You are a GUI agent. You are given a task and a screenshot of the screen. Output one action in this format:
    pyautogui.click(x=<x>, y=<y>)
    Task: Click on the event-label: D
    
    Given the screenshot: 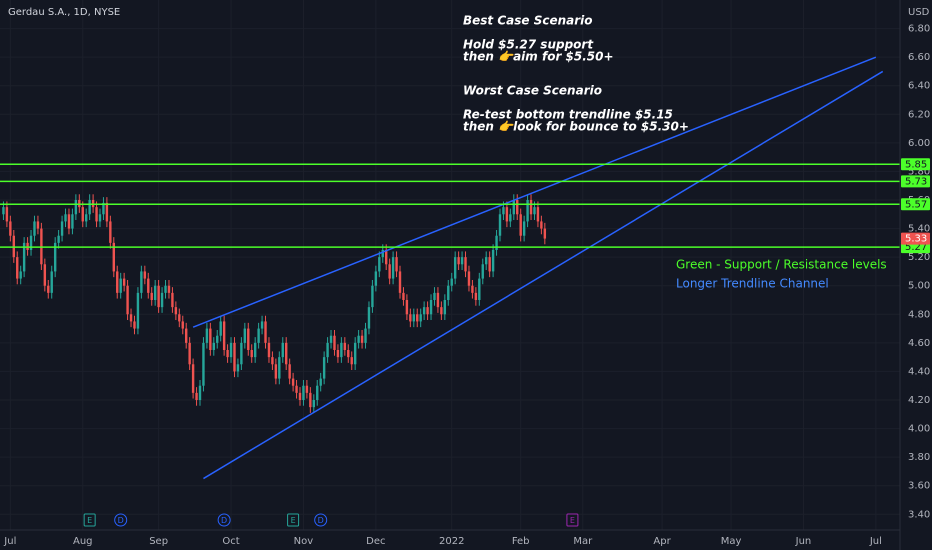 What is the action you would take?
    pyautogui.click(x=224, y=520)
    